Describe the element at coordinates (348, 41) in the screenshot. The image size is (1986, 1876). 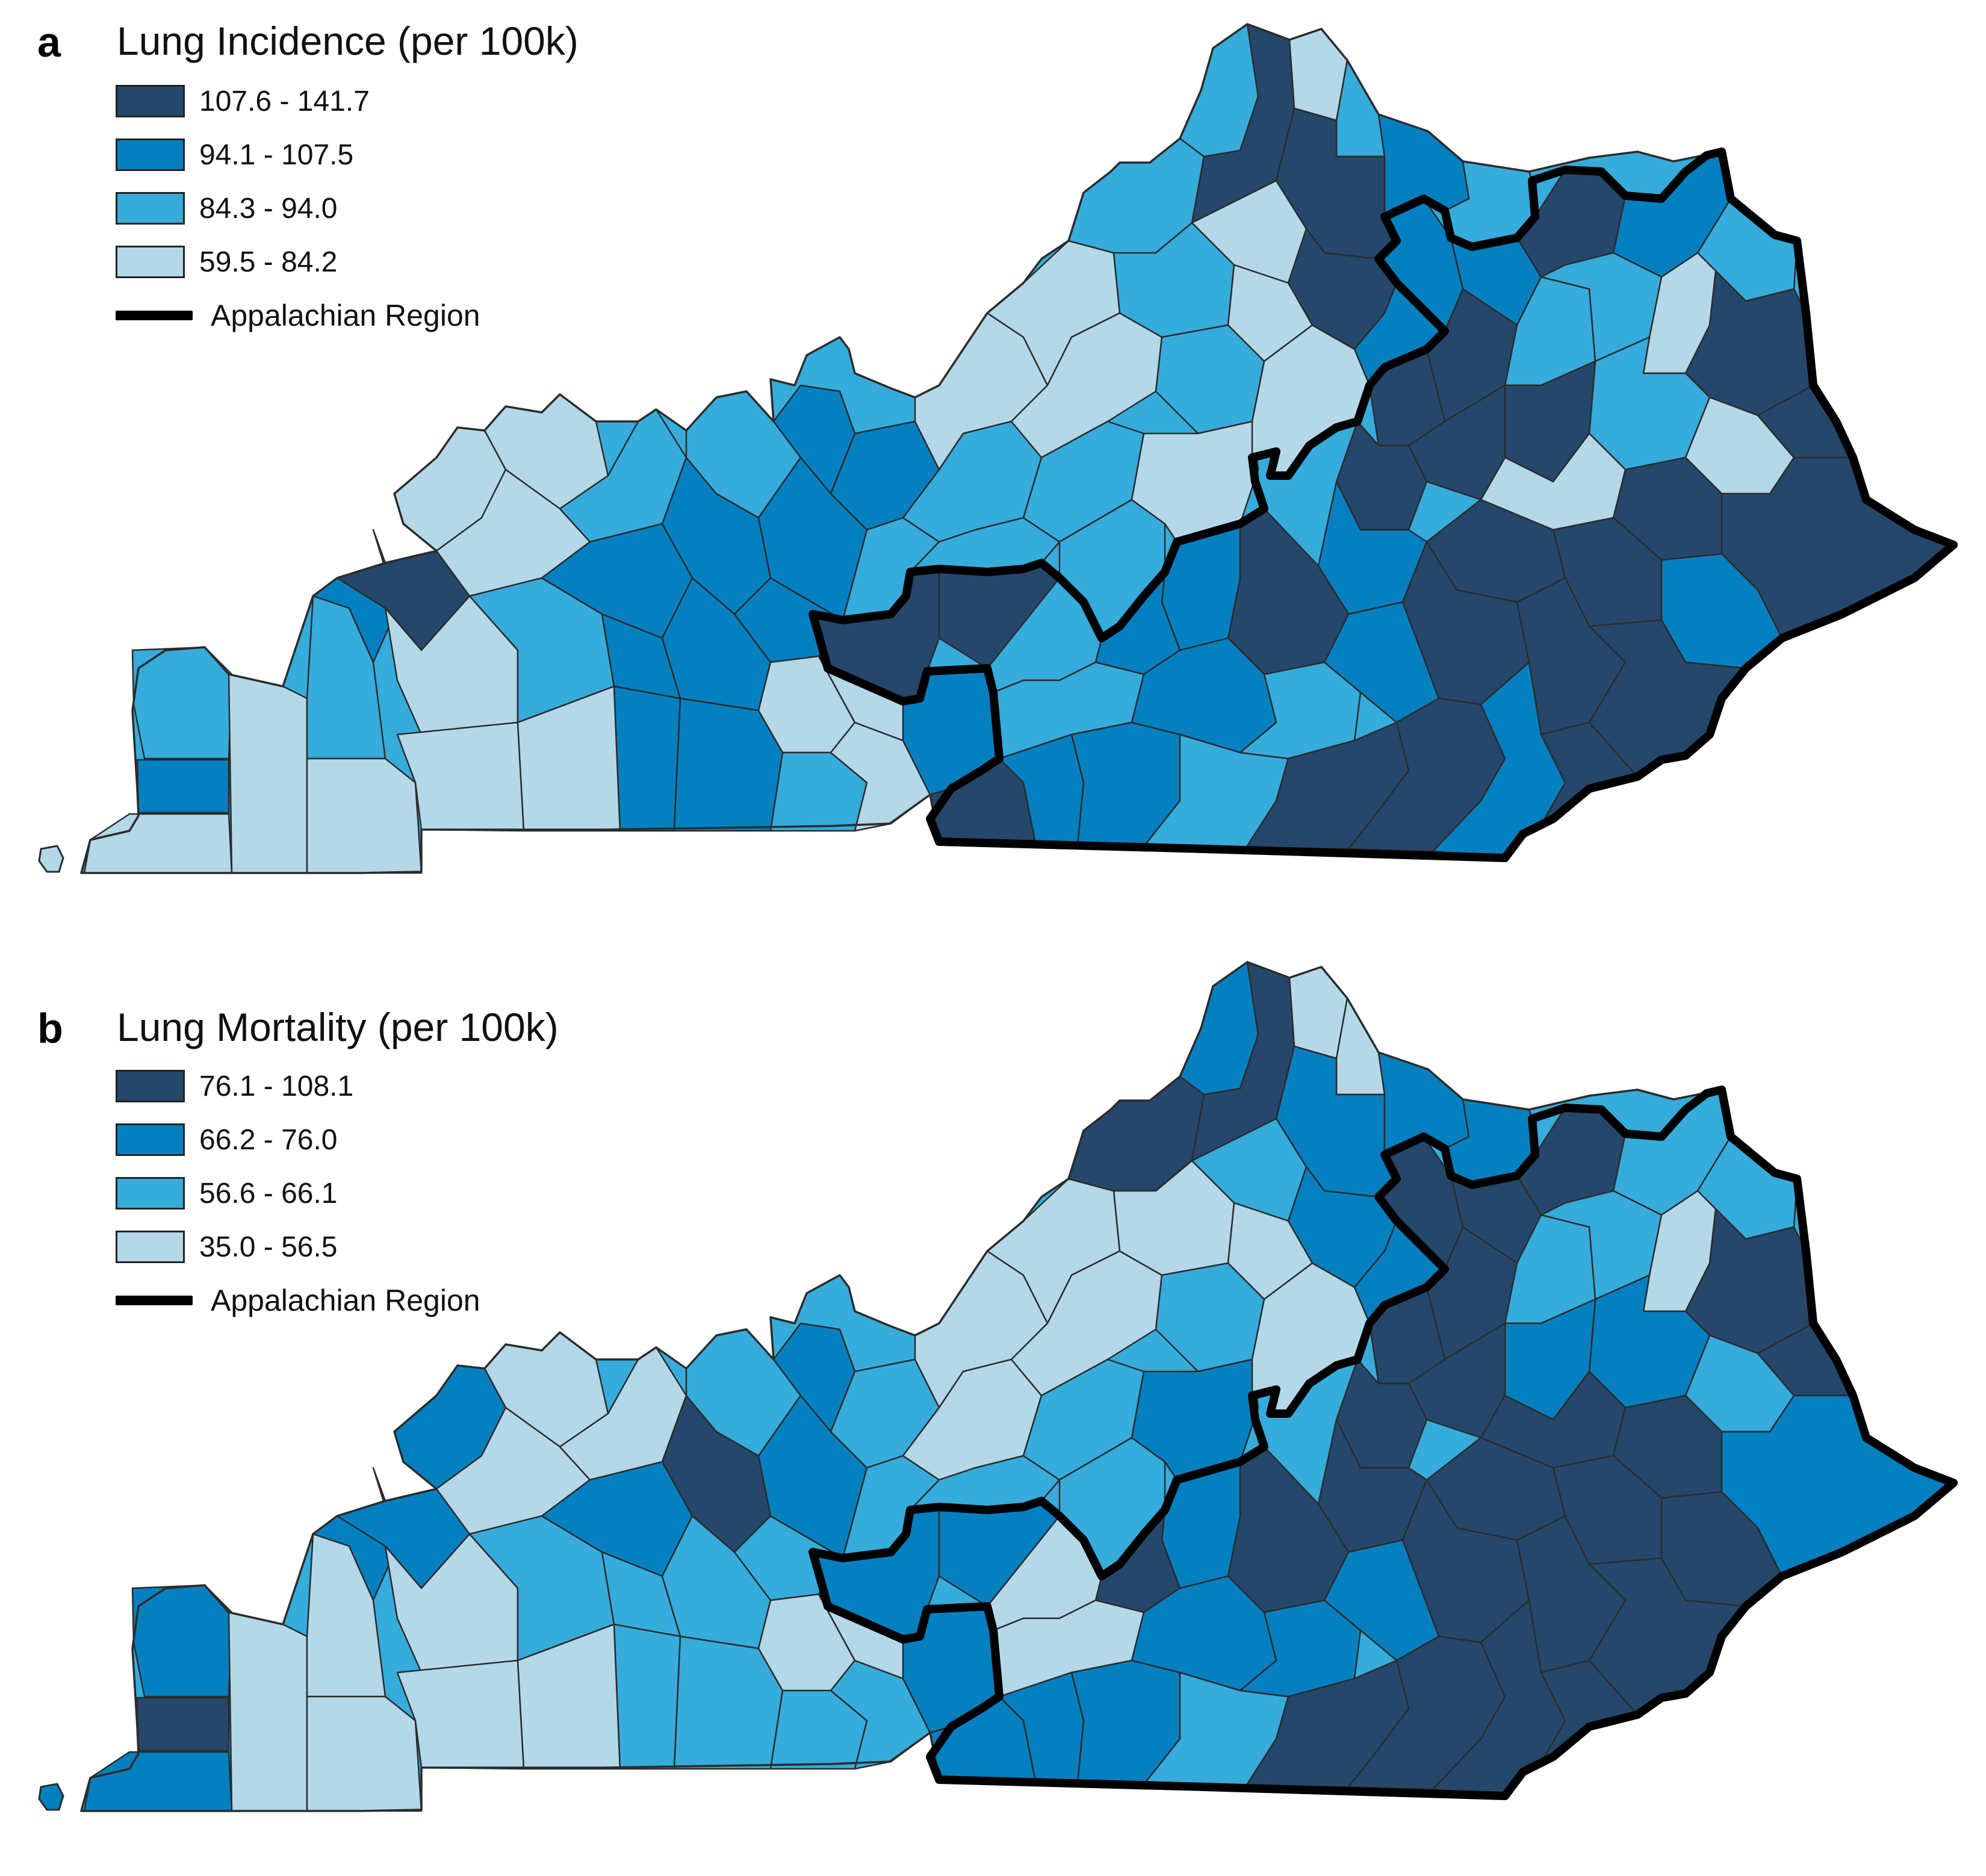
I see `map-title: Lung Incidence (per 100k)` at that location.